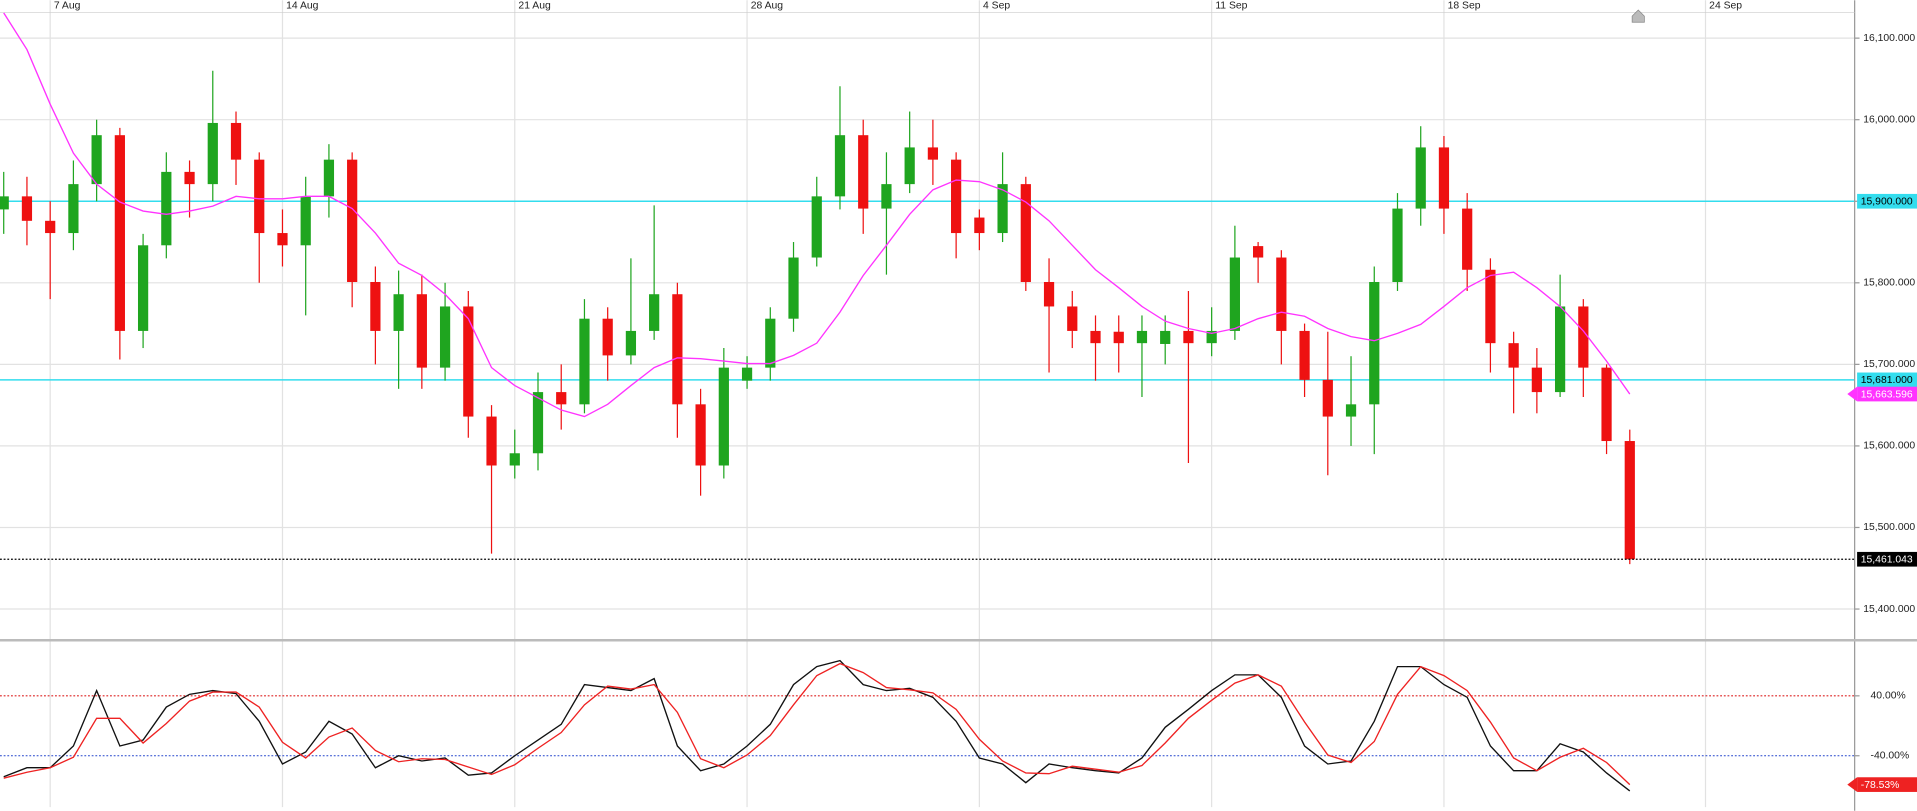 The width and height of the screenshot is (1917, 811). What do you see at coordinates (534, 5) in the screenshot?
I see `x-tick-label: 21 Aug` at bounding box center [534, 5].